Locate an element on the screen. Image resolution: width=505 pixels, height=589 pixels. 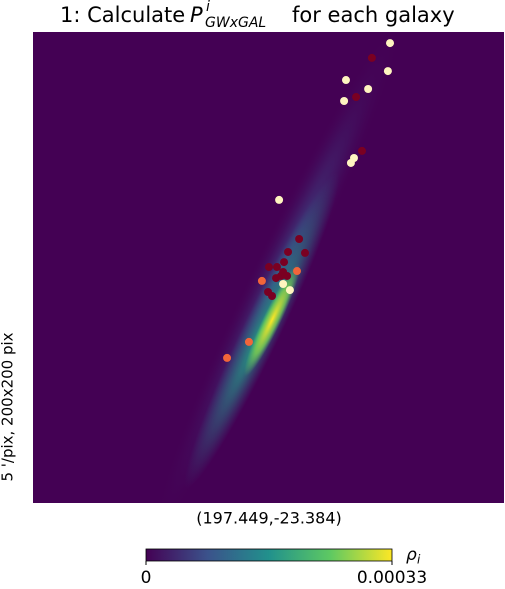
title-superscript: i is located at coordinates (208, 7).